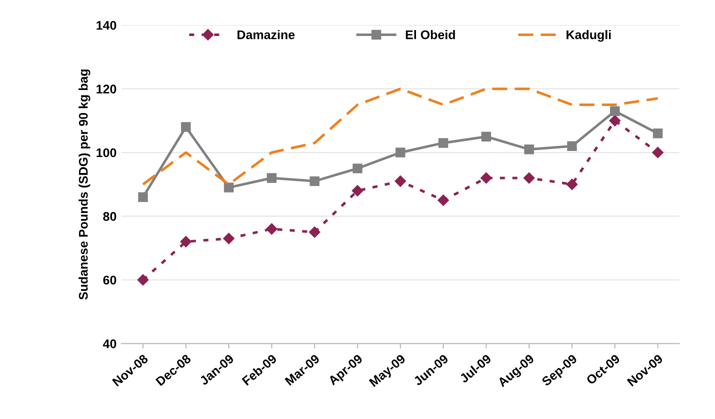 The width and height of the screenshot is (715, 419). Describe the element at coordinates (588, 36) in the screenshot. I see `legend-label: Kadugli` at that location.